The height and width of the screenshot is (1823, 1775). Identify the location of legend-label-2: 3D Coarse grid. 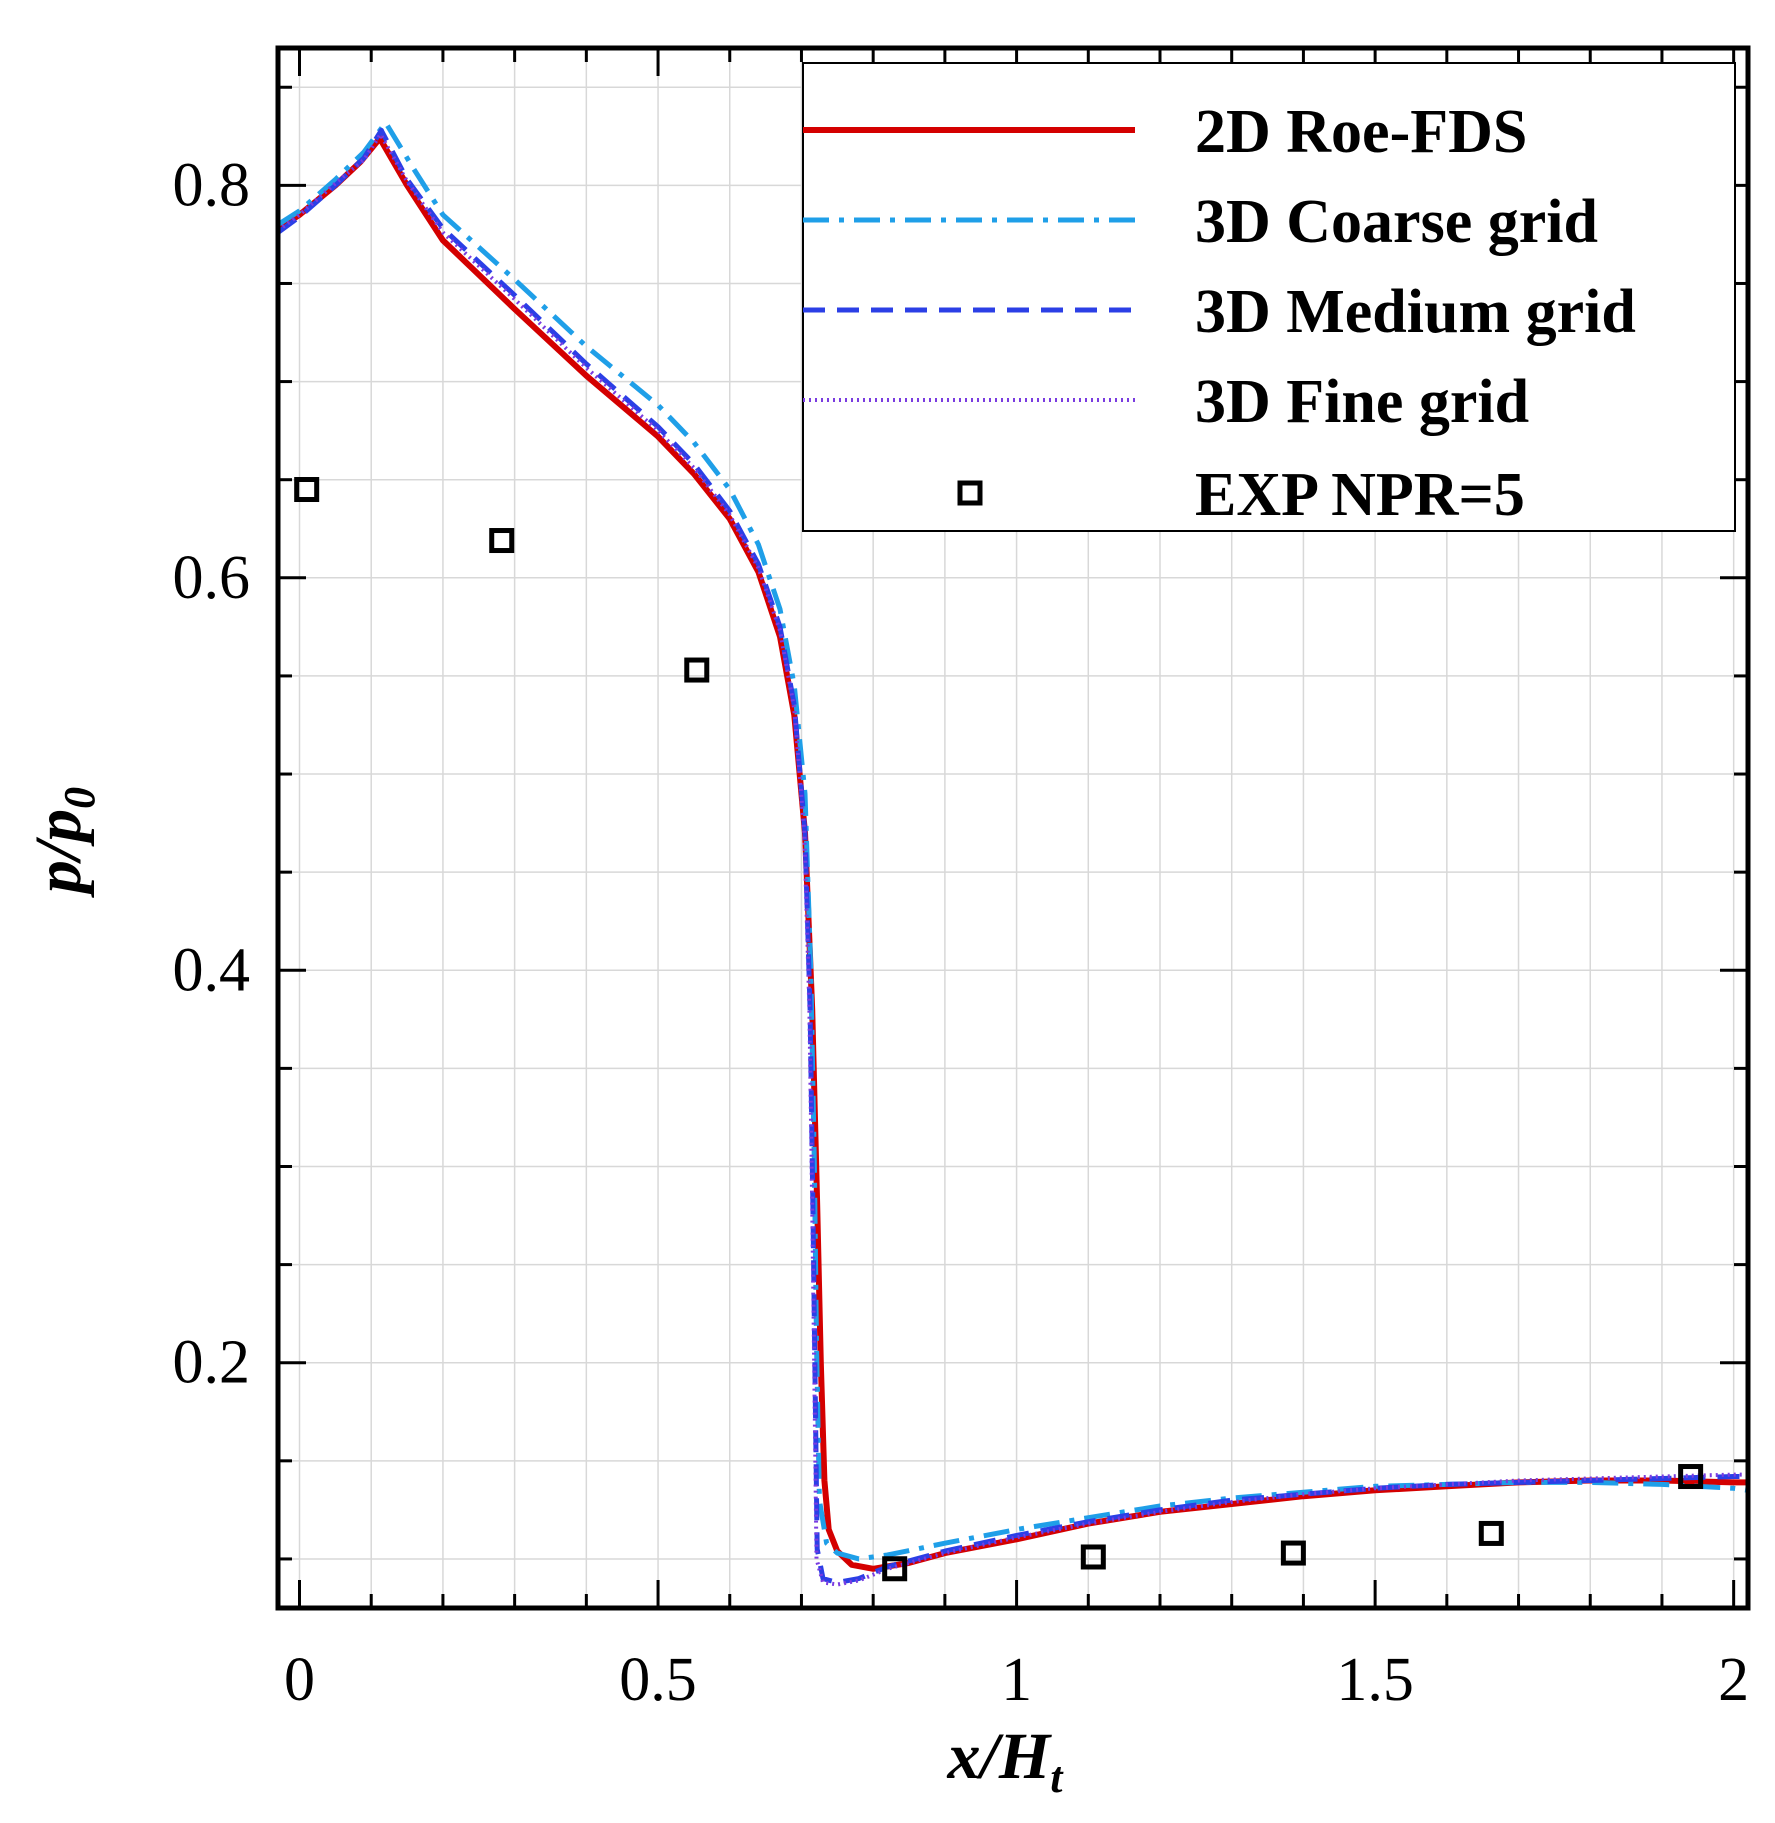
(1396, 222).